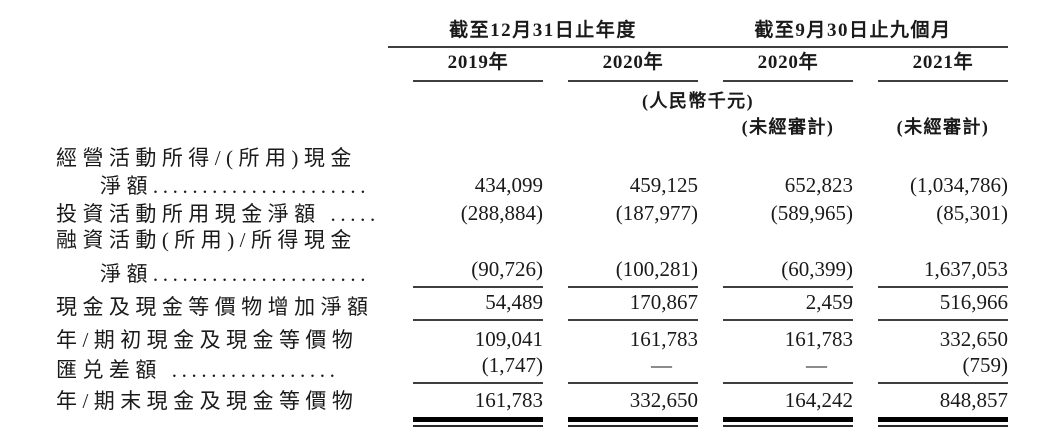  What do you see at coordinates (508, 339) in the screenshot?
I see `cell-cash-beginning-2019: 109,041` at bounding box center [508, 339].